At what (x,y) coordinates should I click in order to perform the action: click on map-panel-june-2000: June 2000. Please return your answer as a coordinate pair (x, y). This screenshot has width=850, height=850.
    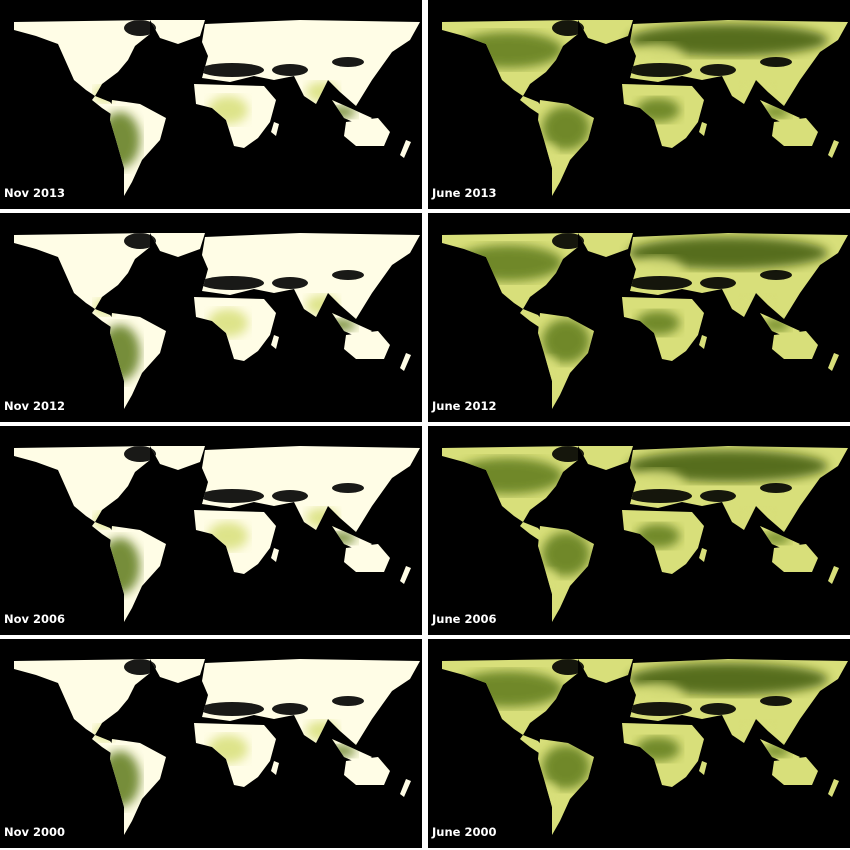
    Looking at the image, I should click on (639, 743).